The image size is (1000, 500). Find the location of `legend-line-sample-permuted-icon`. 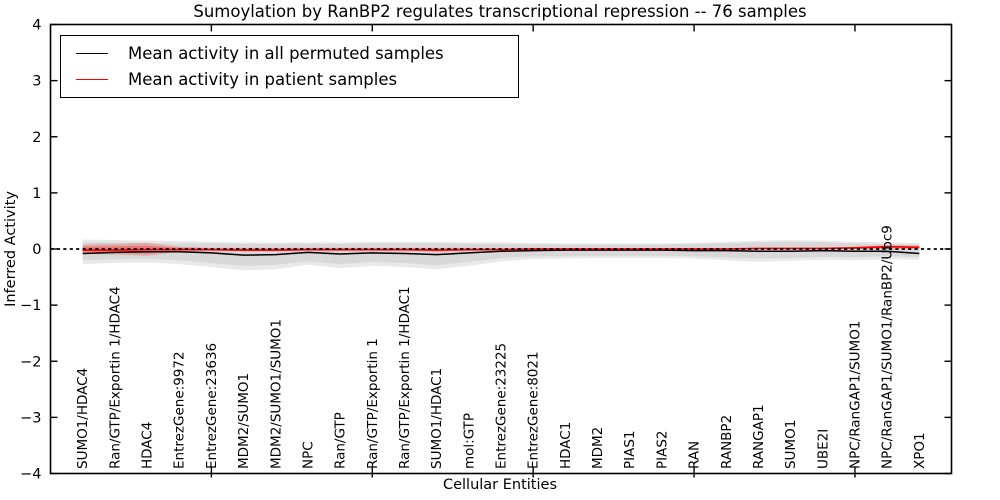

legend-line-sample-permuted-icon is located at coordinates (92, 53).